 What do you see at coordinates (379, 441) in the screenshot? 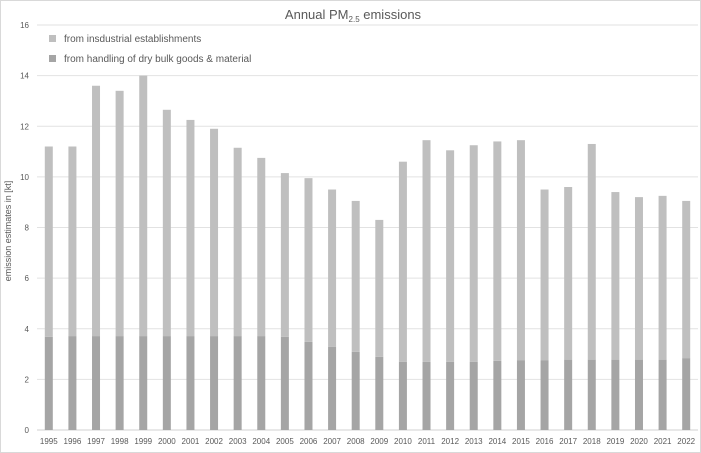
I see `x-tick-label: 2009` at bounding box center [379, 441].